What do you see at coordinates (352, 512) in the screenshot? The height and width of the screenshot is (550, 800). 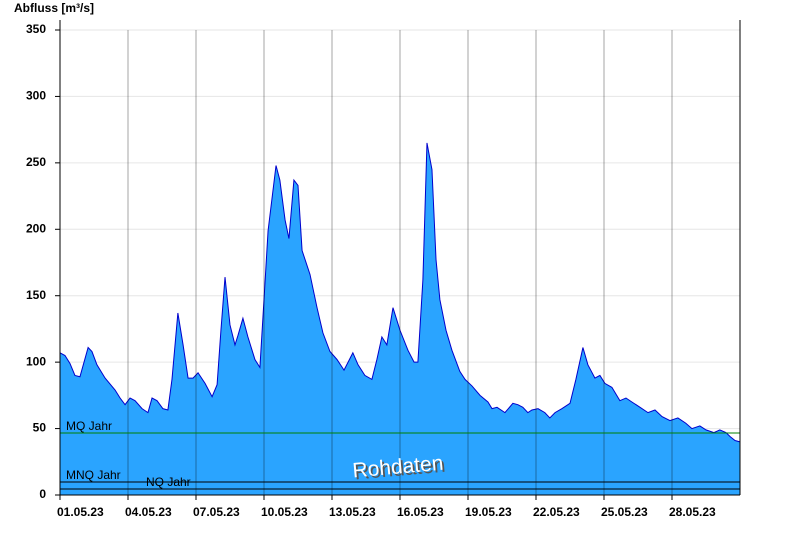 I see `x-tick-label: 13.05.23` at bounding box center [352, 512].